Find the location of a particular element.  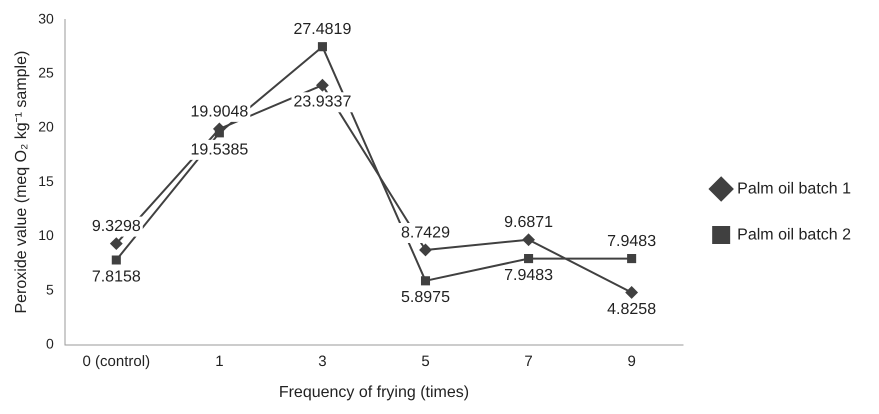

data-label: 9.6871 is located at coordinates (529, 223).